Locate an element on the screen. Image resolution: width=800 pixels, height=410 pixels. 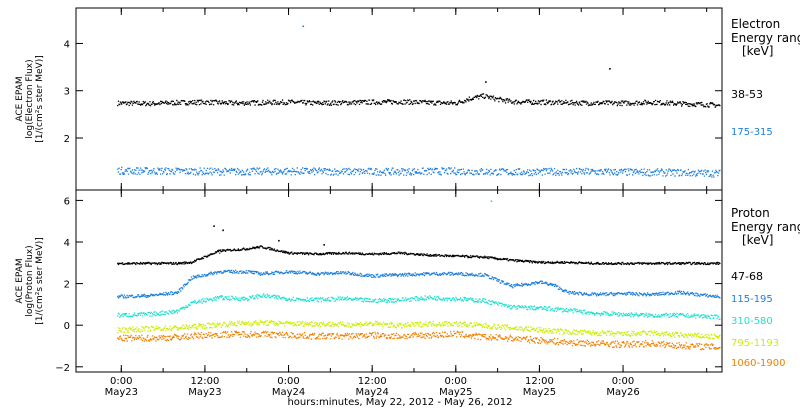
electron-ylabel-line-1: ACE EPAM is located at coordinates (20, 98).